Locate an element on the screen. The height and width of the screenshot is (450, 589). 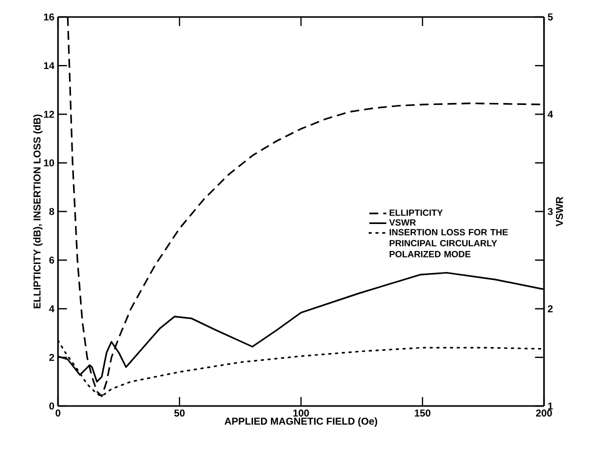
legend-label: VSWR is located at coordinates (402, 222).